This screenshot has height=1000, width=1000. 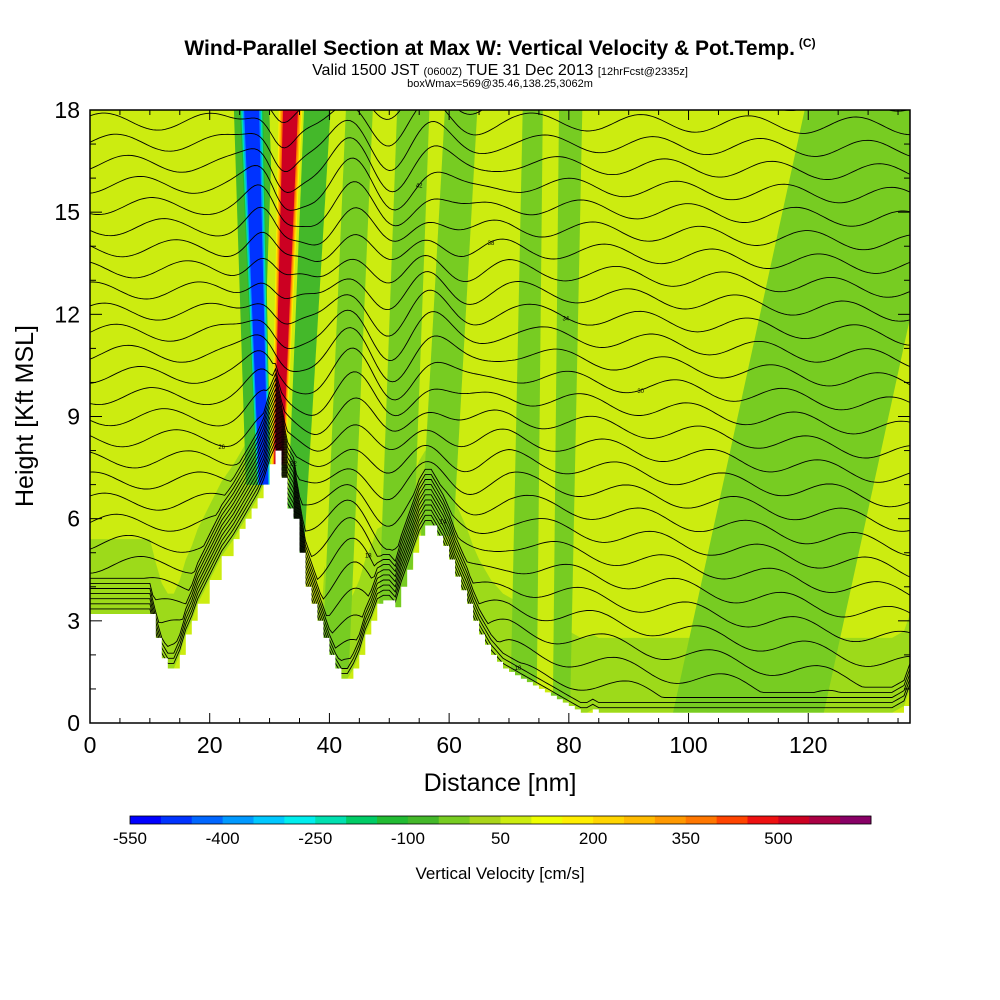 I want to click on colorbar-tick-labels: -550 -400 -250 -100 50 200 350 500, so click(x=453, y=838).